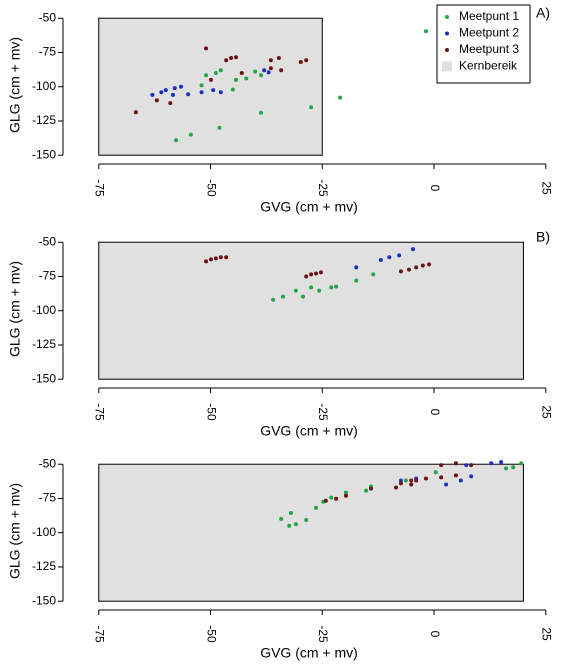 This screenshot has width=573, height=671. What do you see at coordinates (483, 44) in the screenshot?
I see `legend: Meetpunt 1 Meetpunt 2 Meetpunt 3 Kernbereik` at bounding box center [483, 44].